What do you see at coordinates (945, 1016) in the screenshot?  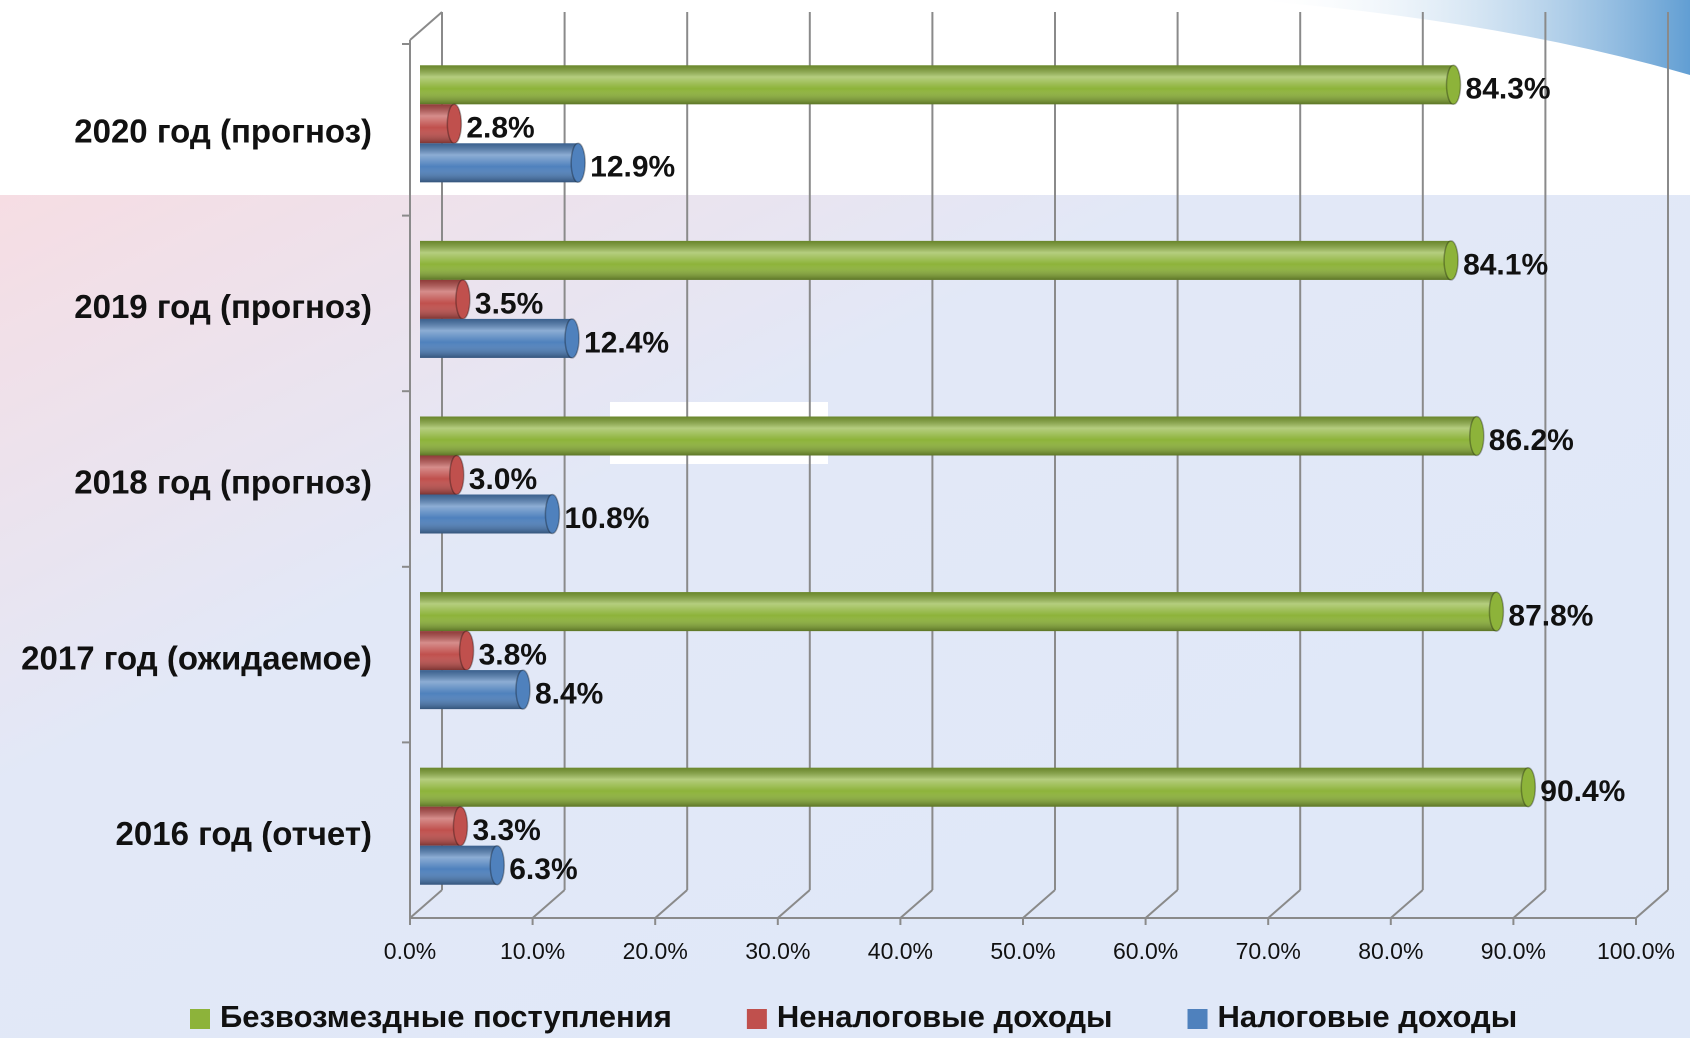 I see `legend-label: Неналоговые доходы` at bounding box center [945, 1016].